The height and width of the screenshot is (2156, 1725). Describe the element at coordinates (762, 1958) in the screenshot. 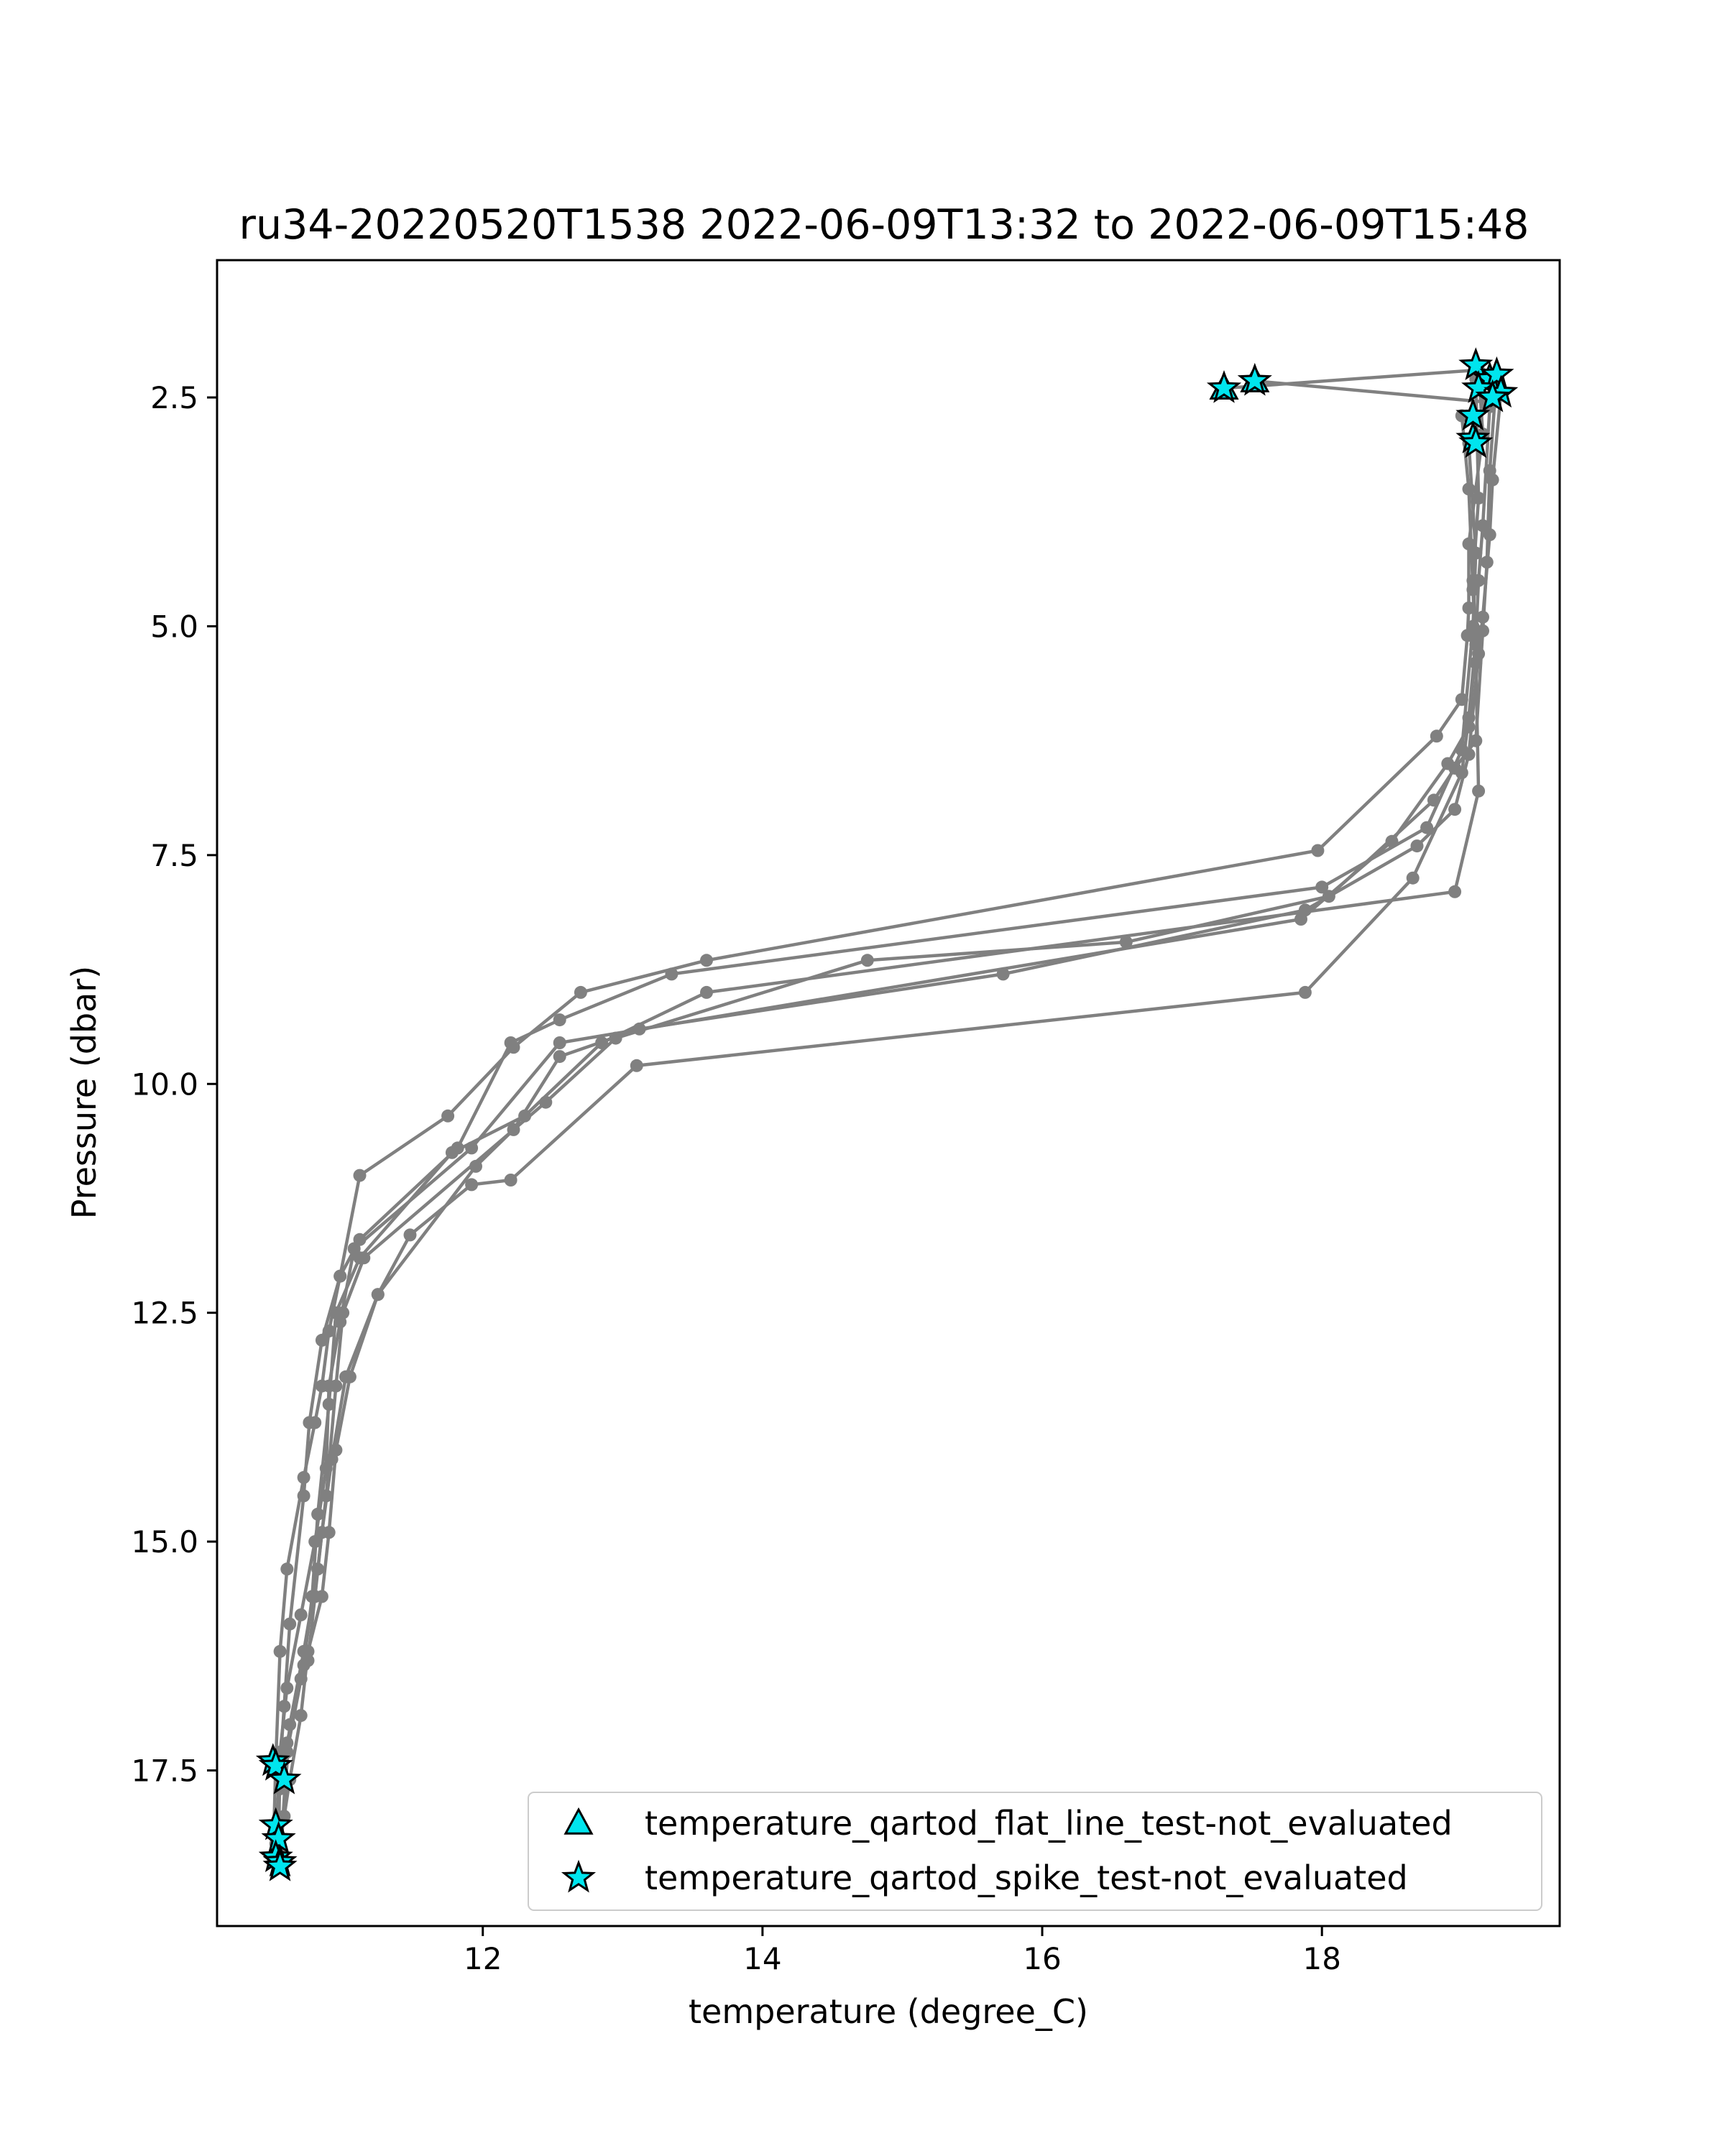

I see `x-tick-label: 14` at that location.